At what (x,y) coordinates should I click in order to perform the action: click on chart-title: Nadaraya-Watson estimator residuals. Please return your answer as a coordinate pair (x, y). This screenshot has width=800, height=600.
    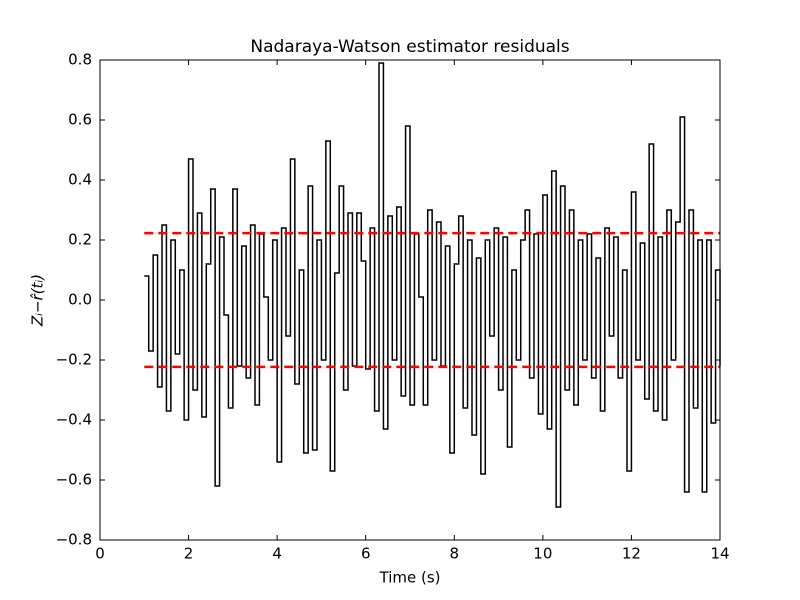
    Looking at the image, I should click on (409, 47).